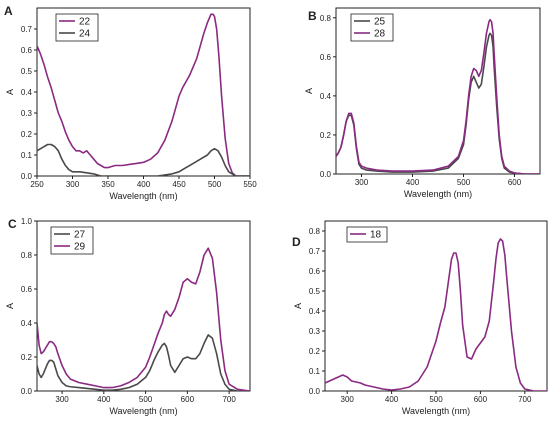 This screenshot has width=550, height=426. What do you see at coordinates (380, 34) in the screenshot?
I see `legend-label: 28` at bounding box center [380, 34].